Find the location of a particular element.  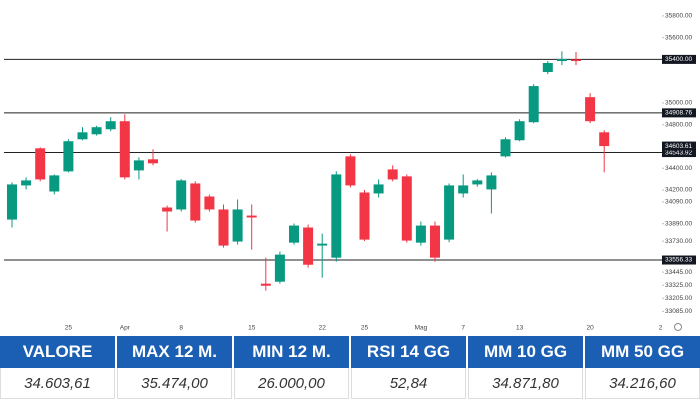

x-tick-label: 15 is located at coordinates (252, 328).